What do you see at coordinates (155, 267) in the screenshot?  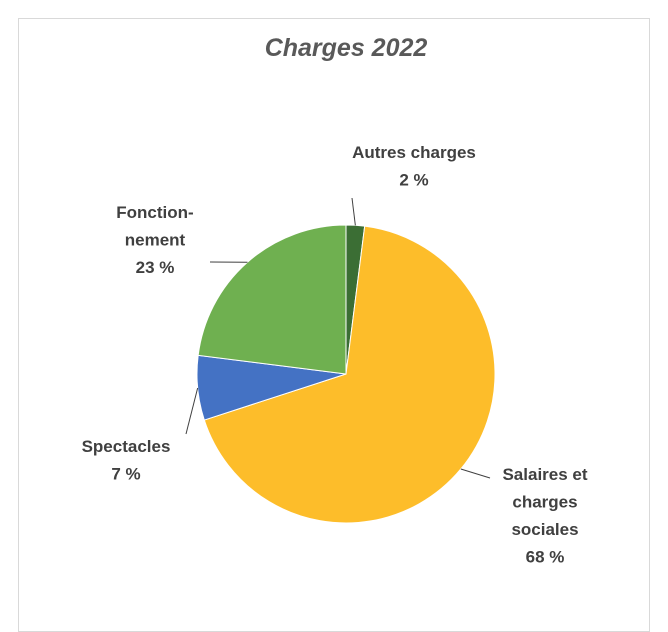 I see `value-label: 23 %` at bounding box center [155, 267].